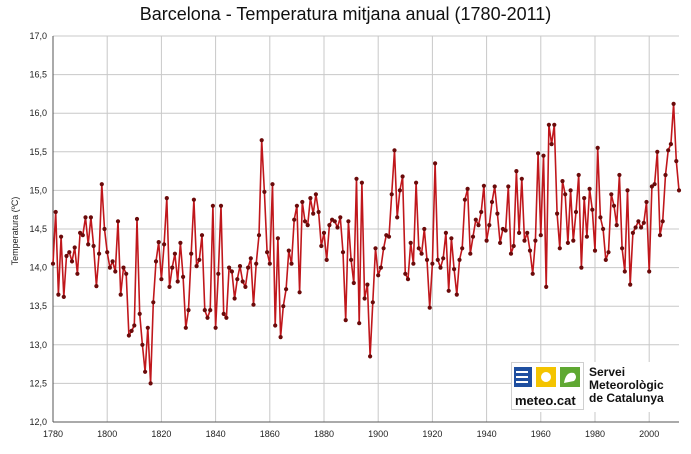  I want to click on x-tick-label: 2000, so click(649, 434).